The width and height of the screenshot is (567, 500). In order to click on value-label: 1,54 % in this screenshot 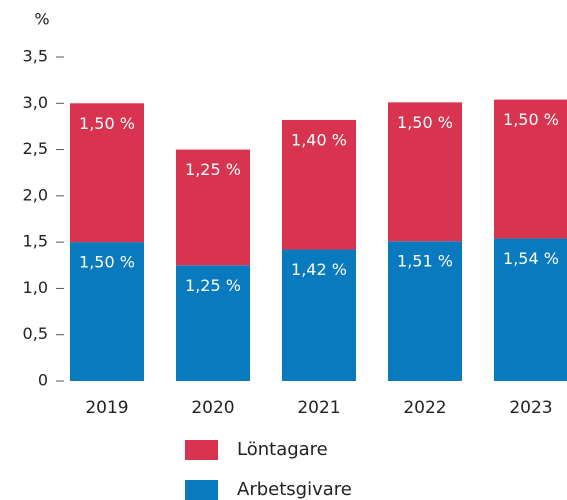, I will do `click(531, 258)`.